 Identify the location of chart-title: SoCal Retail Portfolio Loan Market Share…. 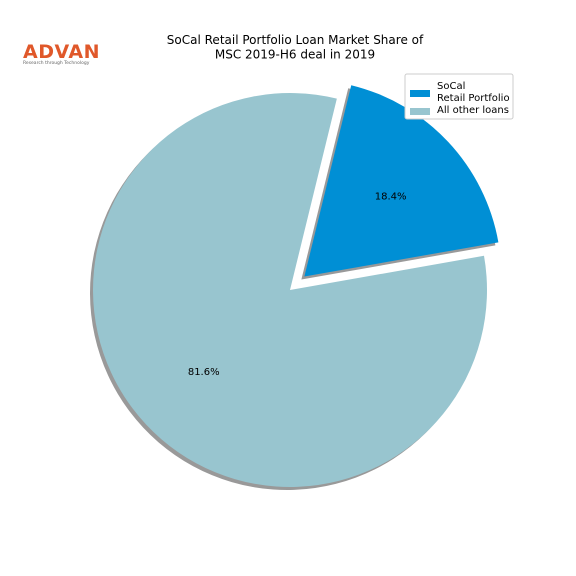
(295, 47).